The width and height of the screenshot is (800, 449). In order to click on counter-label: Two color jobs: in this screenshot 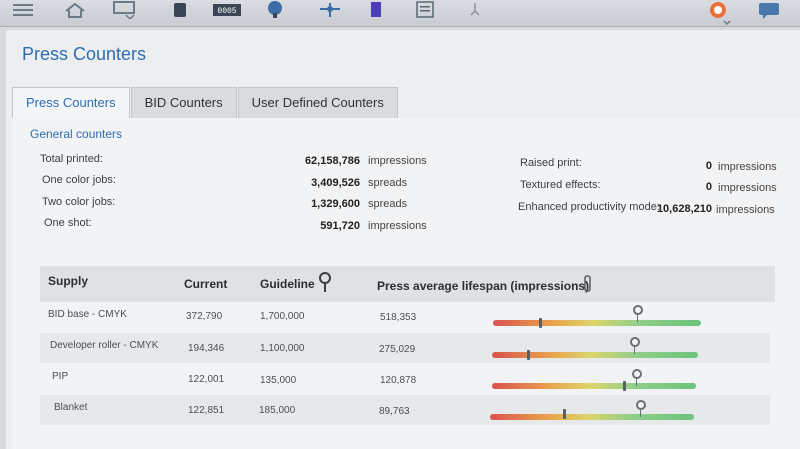, I will do `click(79, 202)`.